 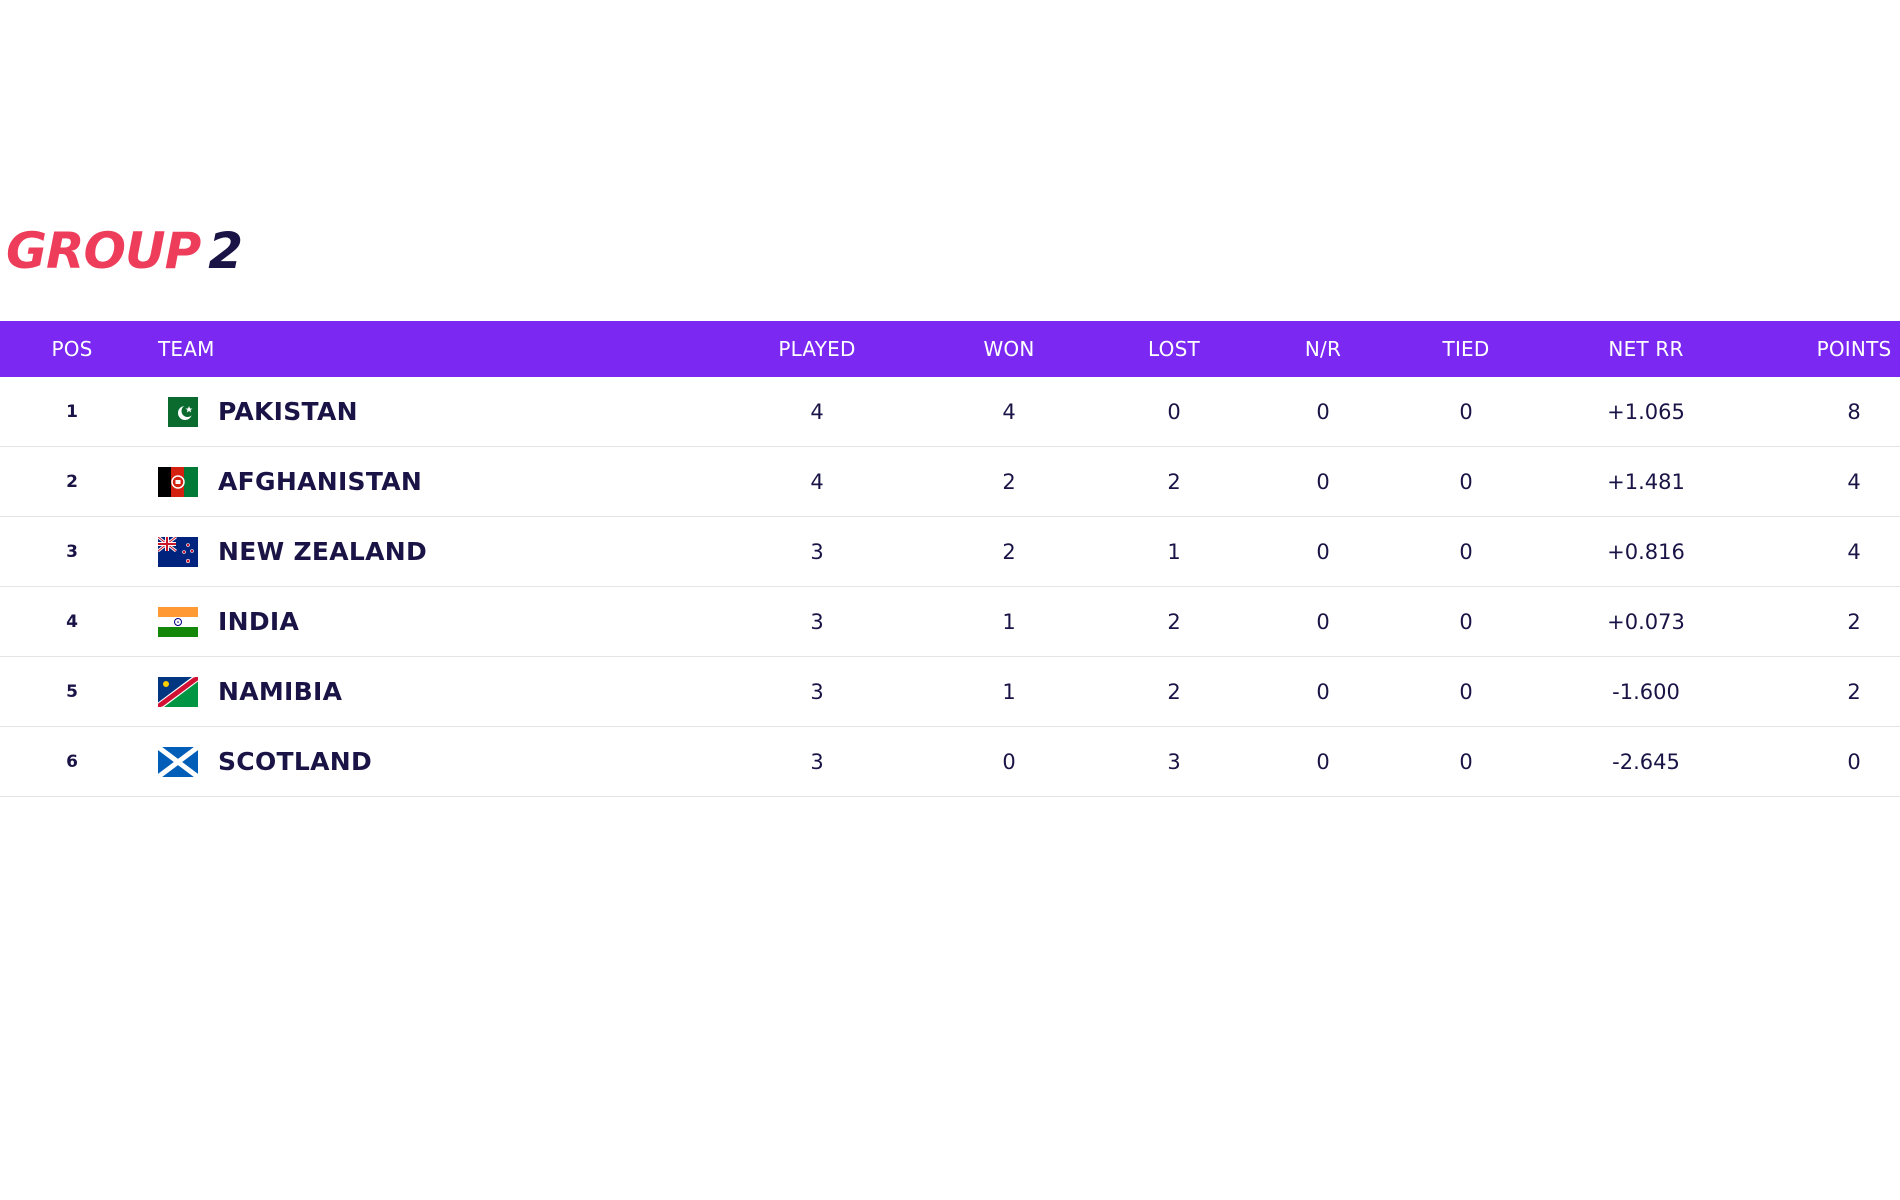 I want to click on team-cell: INDIA, so click(x=228, y=621).